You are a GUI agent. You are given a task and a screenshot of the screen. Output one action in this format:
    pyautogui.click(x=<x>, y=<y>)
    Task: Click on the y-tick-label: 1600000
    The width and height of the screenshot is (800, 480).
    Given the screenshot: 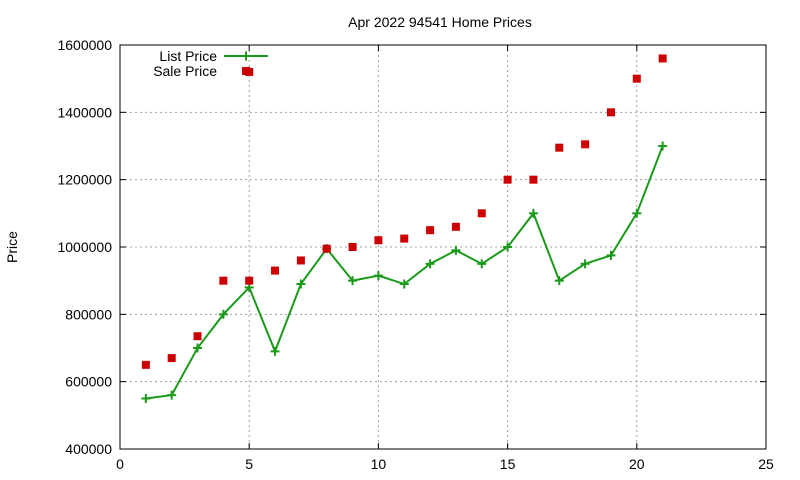 What is the action you would take?
    pyautogui.click(x=84, y=45)
    